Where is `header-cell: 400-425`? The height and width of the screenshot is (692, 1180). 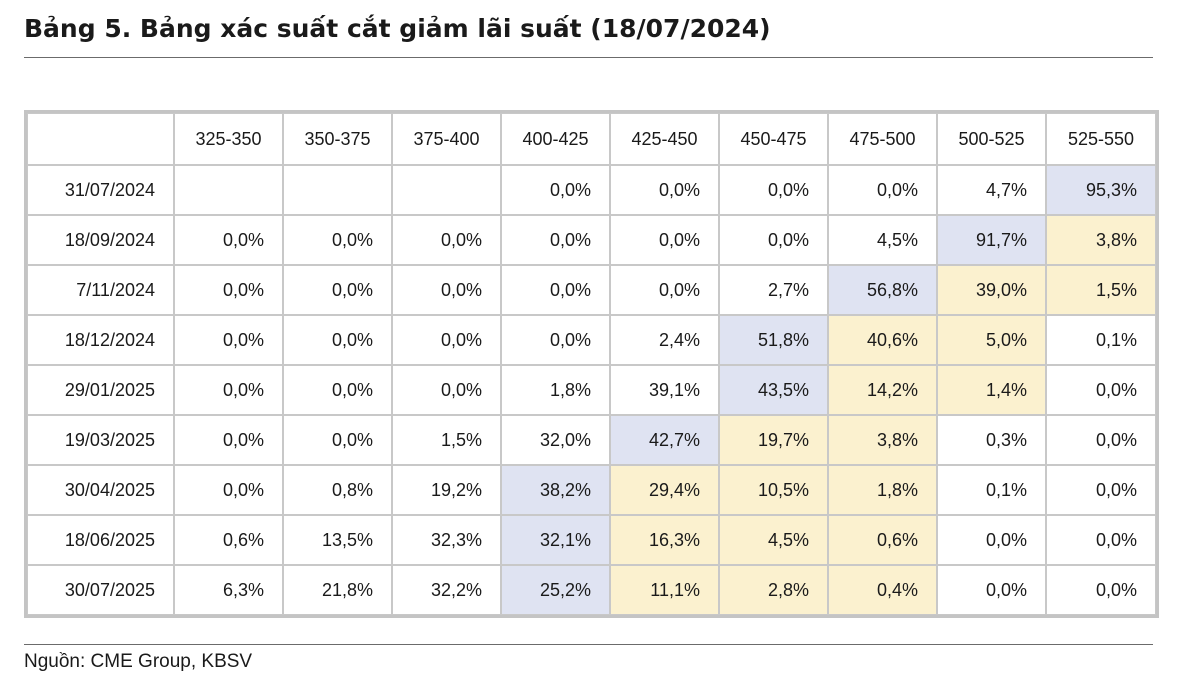 header-cell: 400-425 is located at coordinates (555, 139).